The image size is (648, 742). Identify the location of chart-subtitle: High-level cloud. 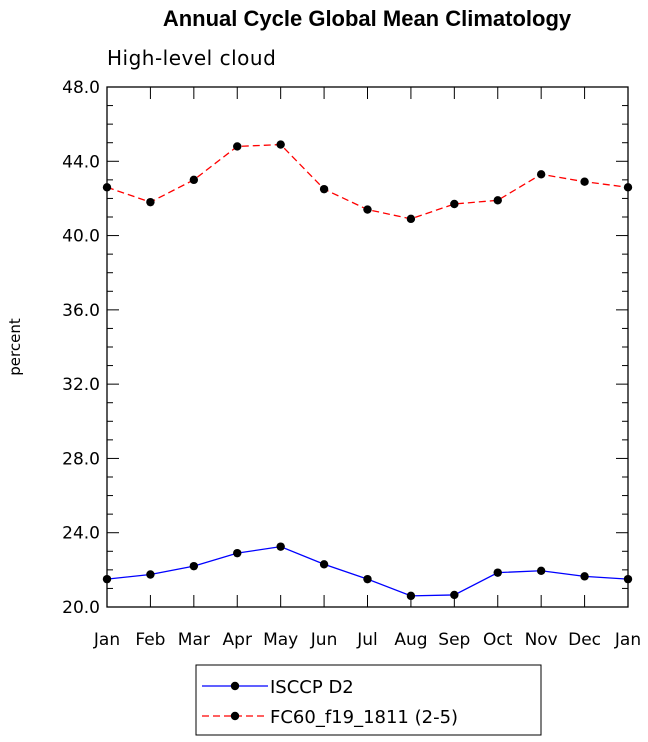
(191, 58).